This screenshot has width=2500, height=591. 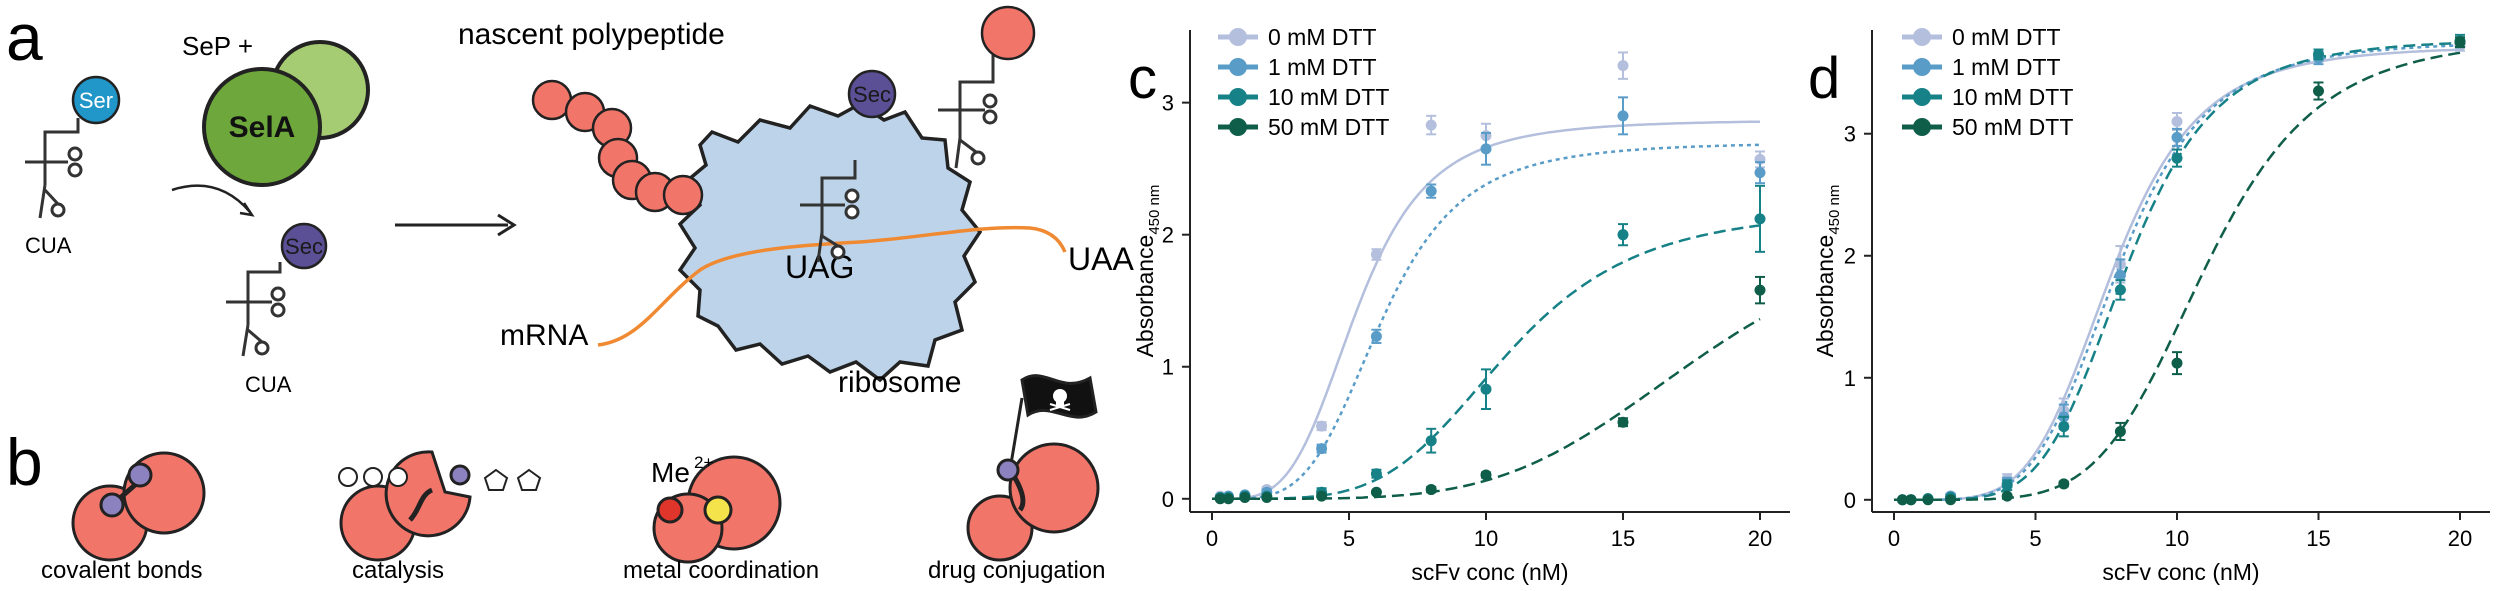 What do you see at coordinates (1101, 259) in the screenshot?
I see `uaa-label: UAA` at bounding box center [1101, 259].